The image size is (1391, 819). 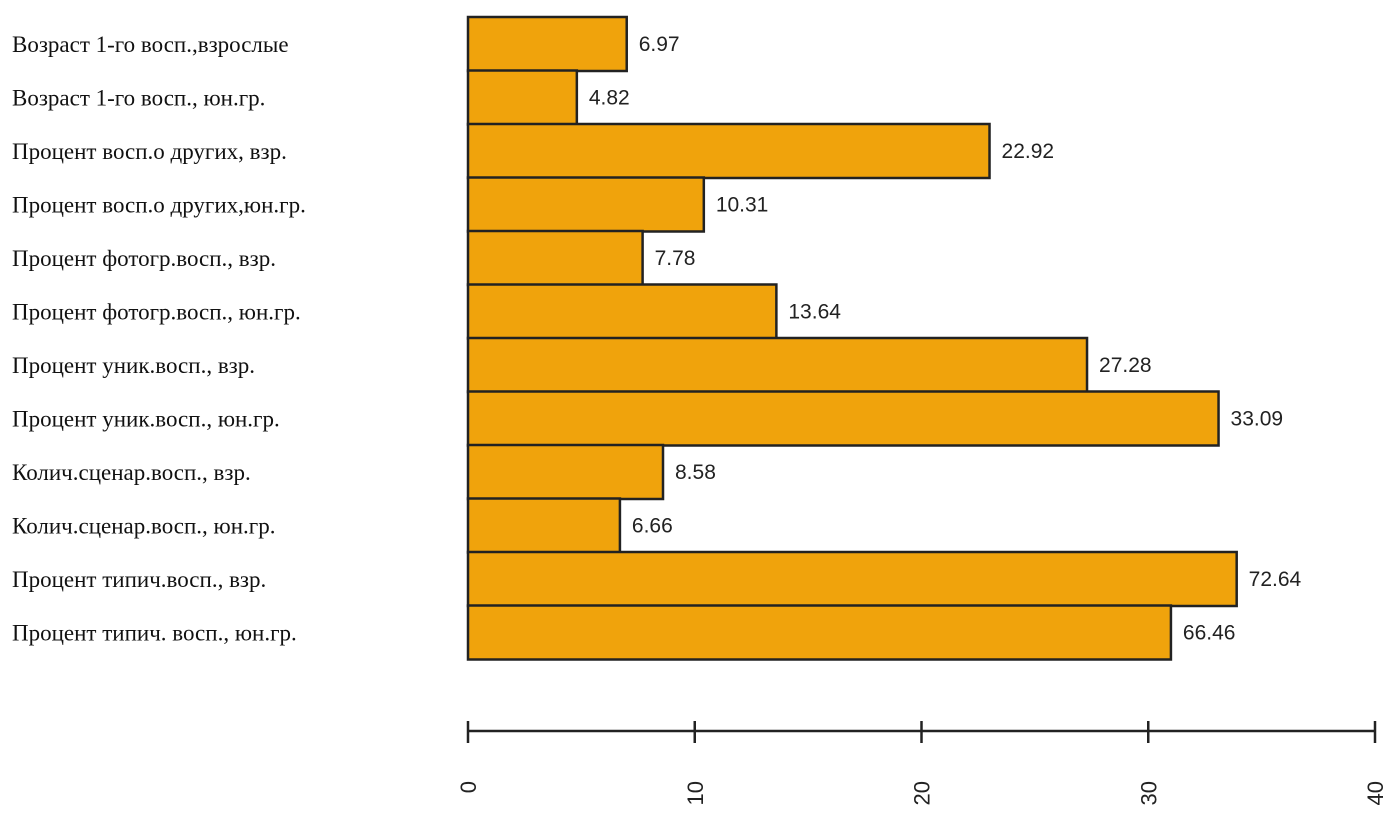 I want to click on category-label: Процент уник.восп., взр., so click(x=133, y=365).